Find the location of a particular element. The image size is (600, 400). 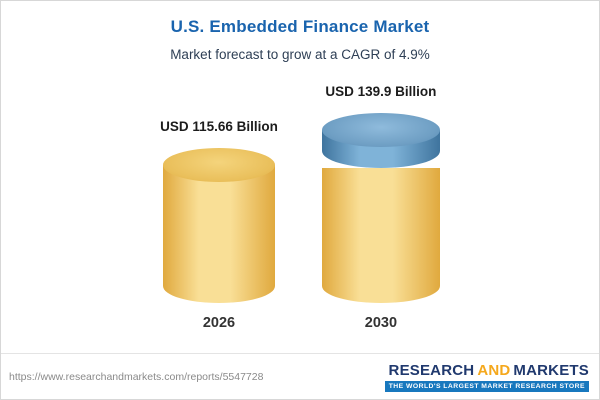

logo-word-markets: MARKETS is located at coordinates (551, 370).